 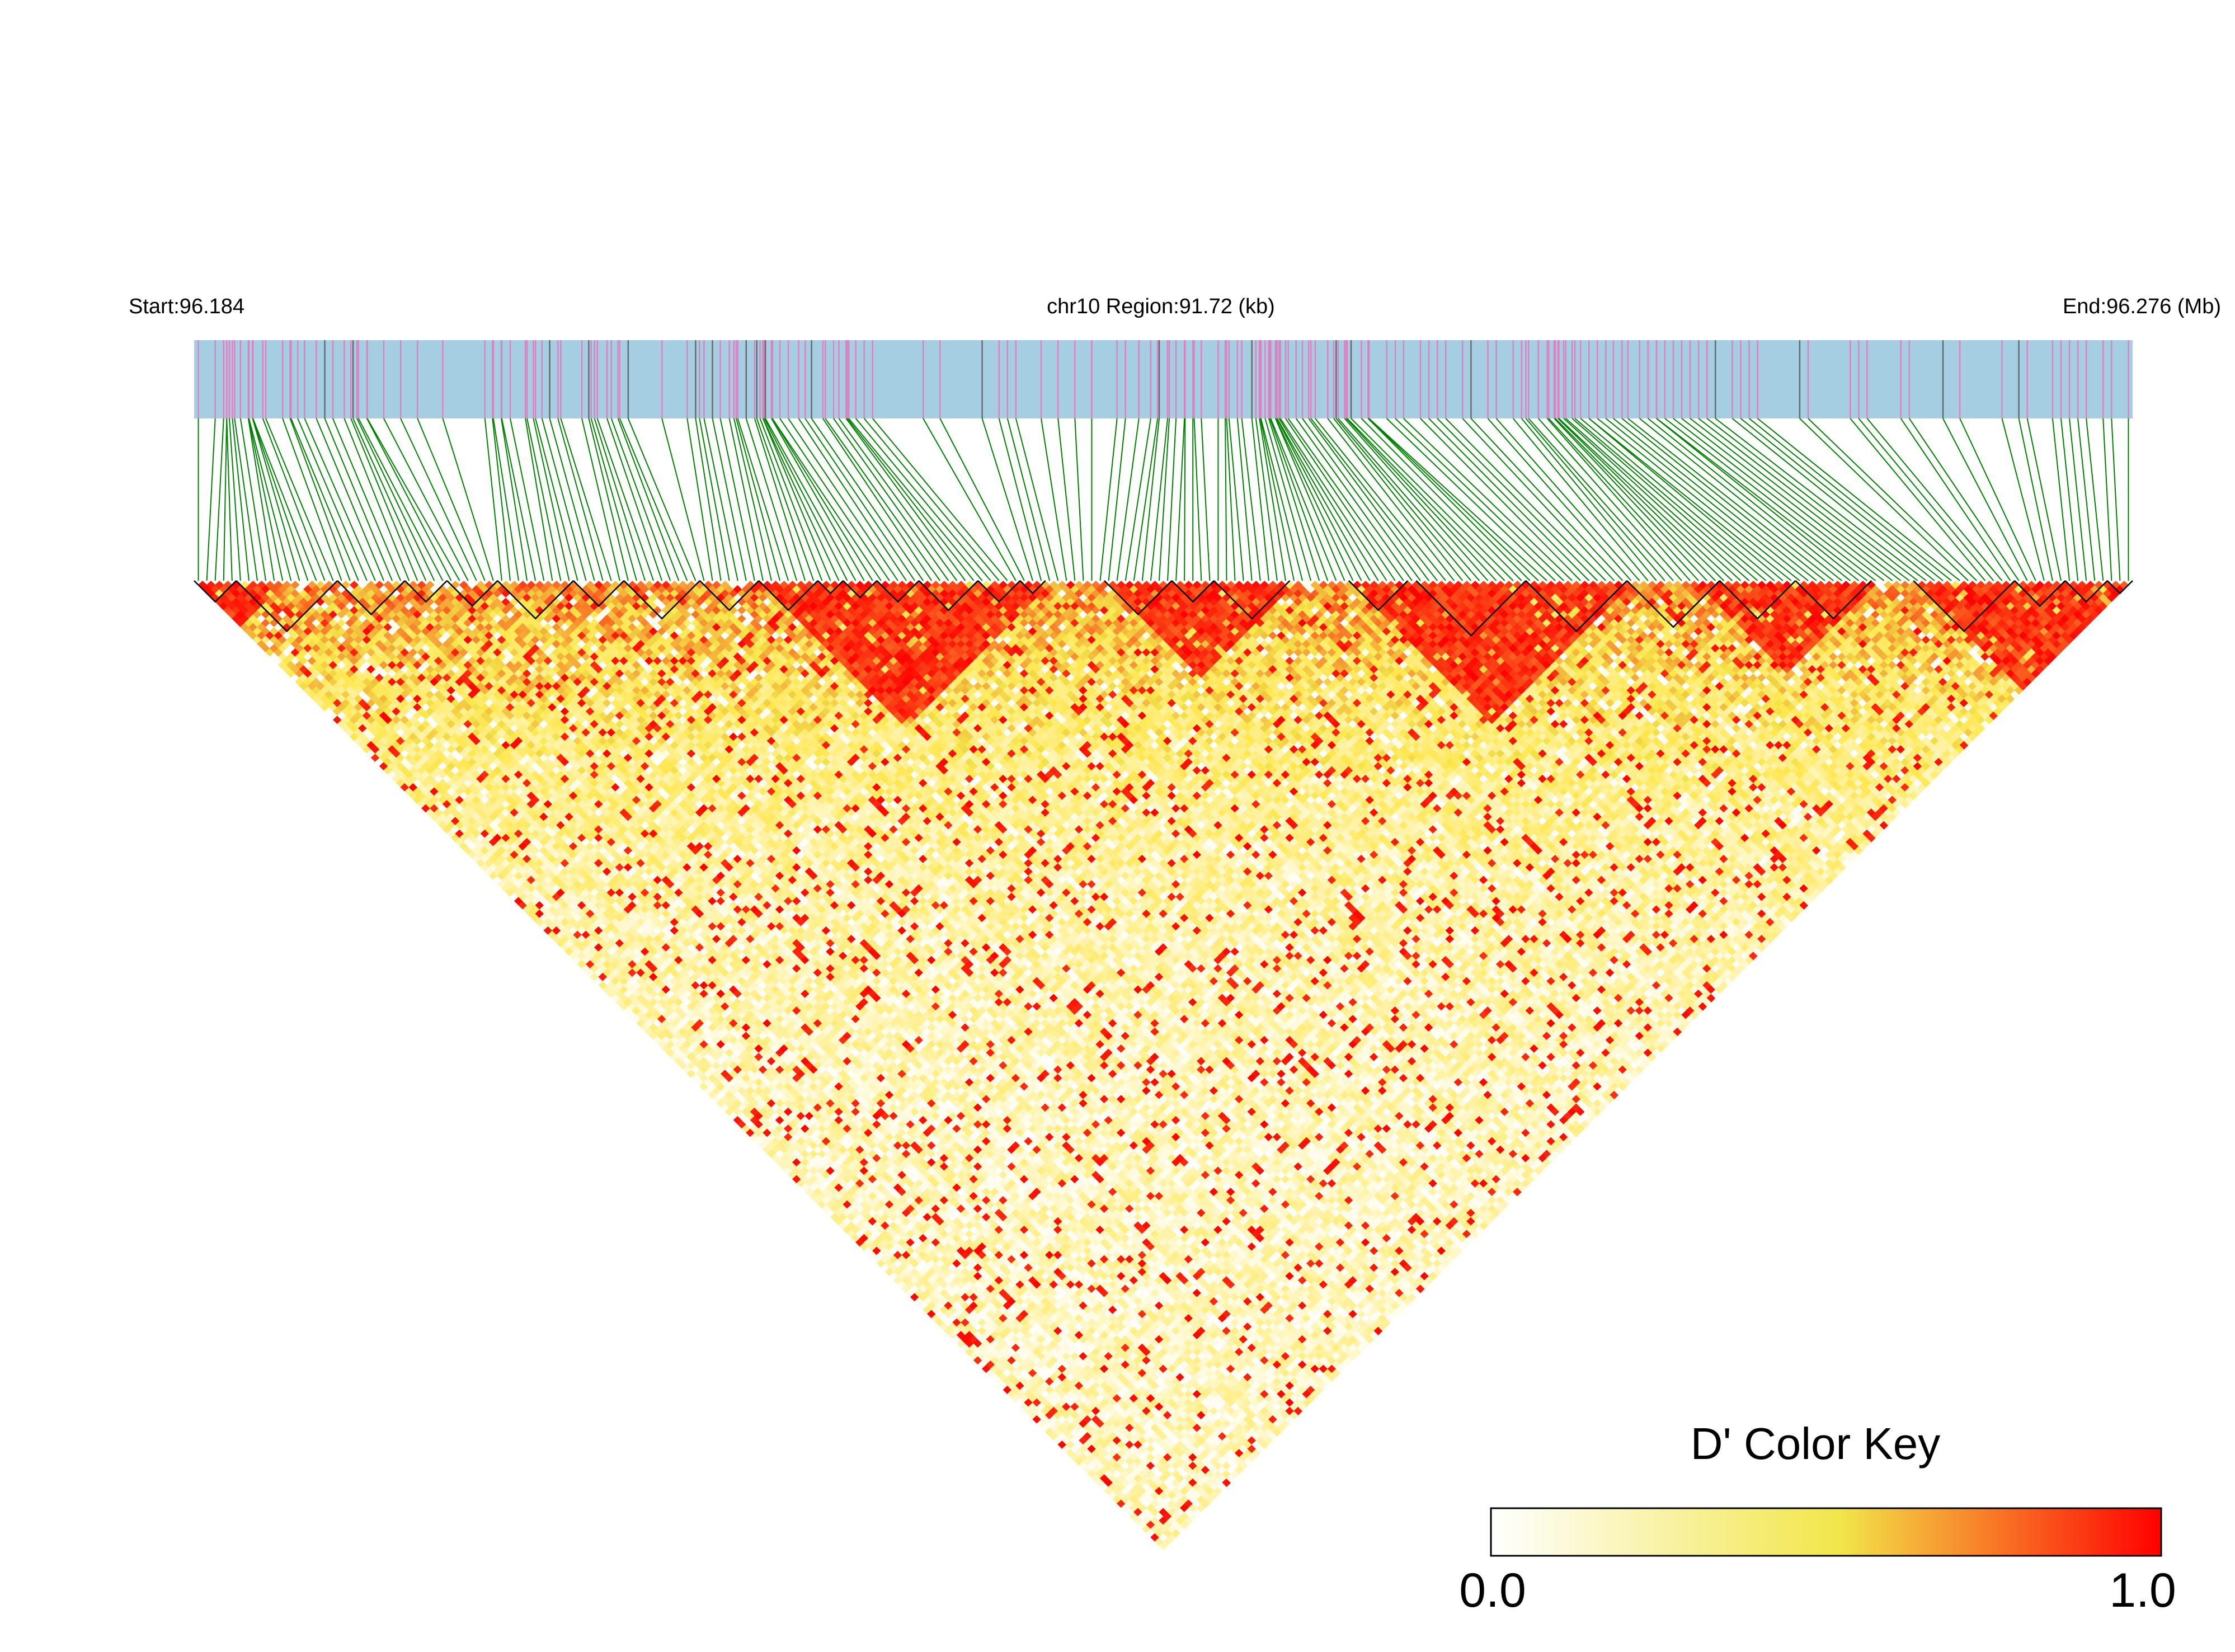 What do you see at coordinates (186, 306) in the screenshot?
I see `region-start-label: Start:96.184` at bounding box center [186, 306].